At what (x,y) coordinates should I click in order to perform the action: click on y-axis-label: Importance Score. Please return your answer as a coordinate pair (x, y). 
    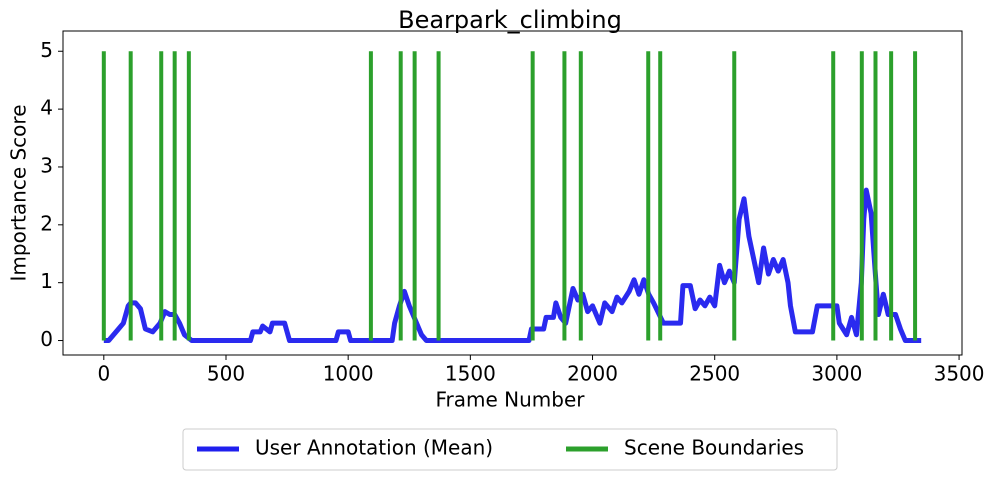
    Looking at the image, I should click on (19, 193).